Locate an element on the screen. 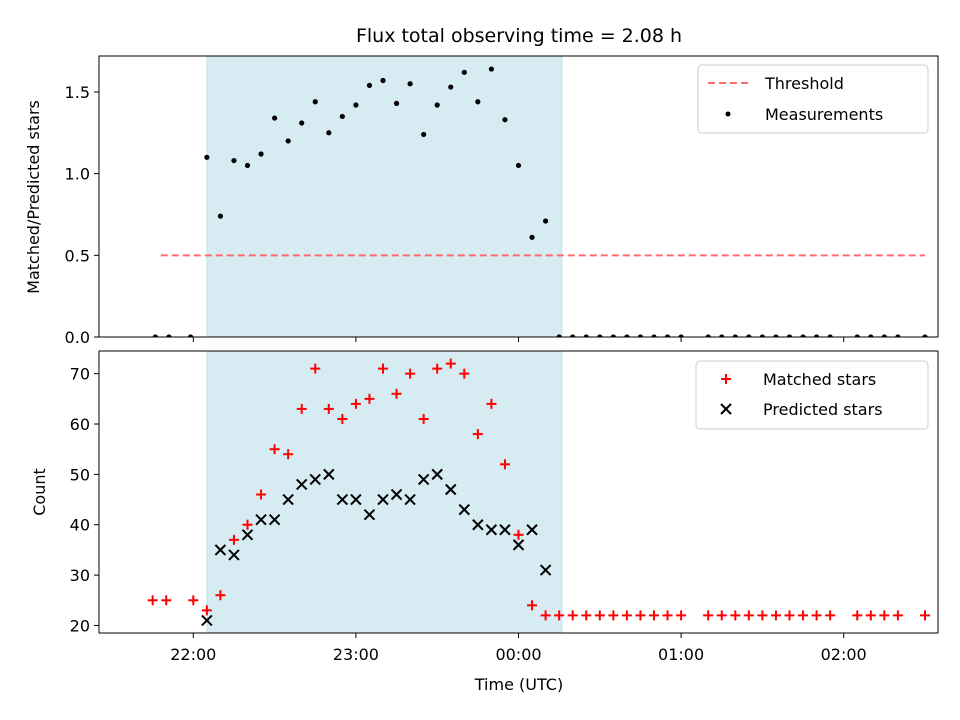 Image resolution: width=960 pixels, height=720 pixels. x-tick-label: 00:00 is located at coordinates (518, 654).